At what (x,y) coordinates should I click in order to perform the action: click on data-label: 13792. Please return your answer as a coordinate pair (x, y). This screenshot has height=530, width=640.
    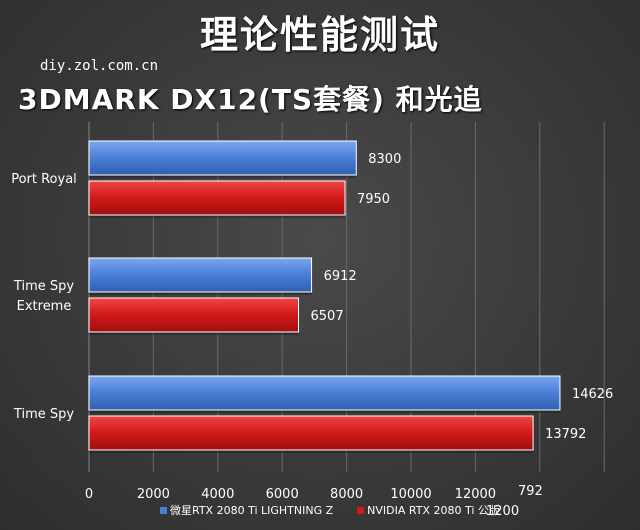
    Looking at the image, I should click on (565, 434).